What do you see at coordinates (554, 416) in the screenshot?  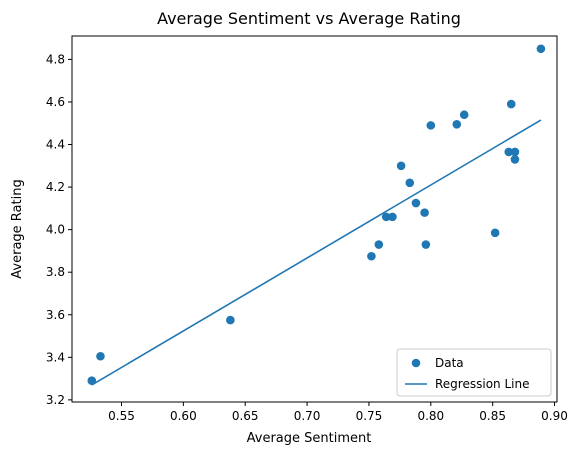 I see `x-tick-label: 0.90` at bounding box center [554, 416].